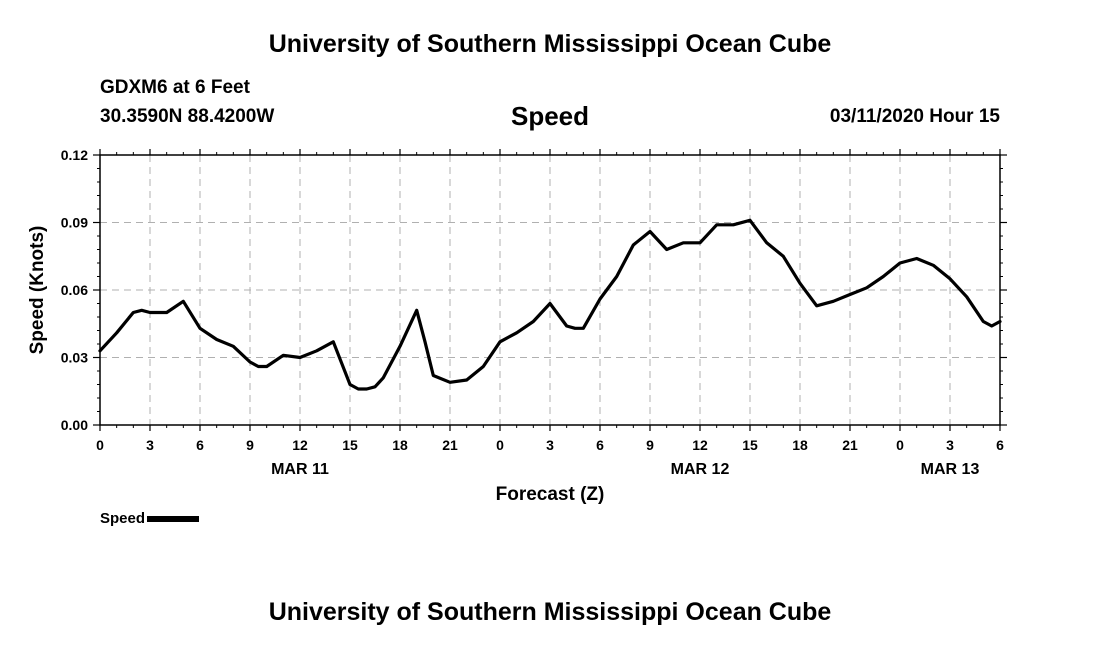 The image size is (1100, 650). I want to click on datetime-label: 03/11/2020 Hour 15, so click(914, 116).